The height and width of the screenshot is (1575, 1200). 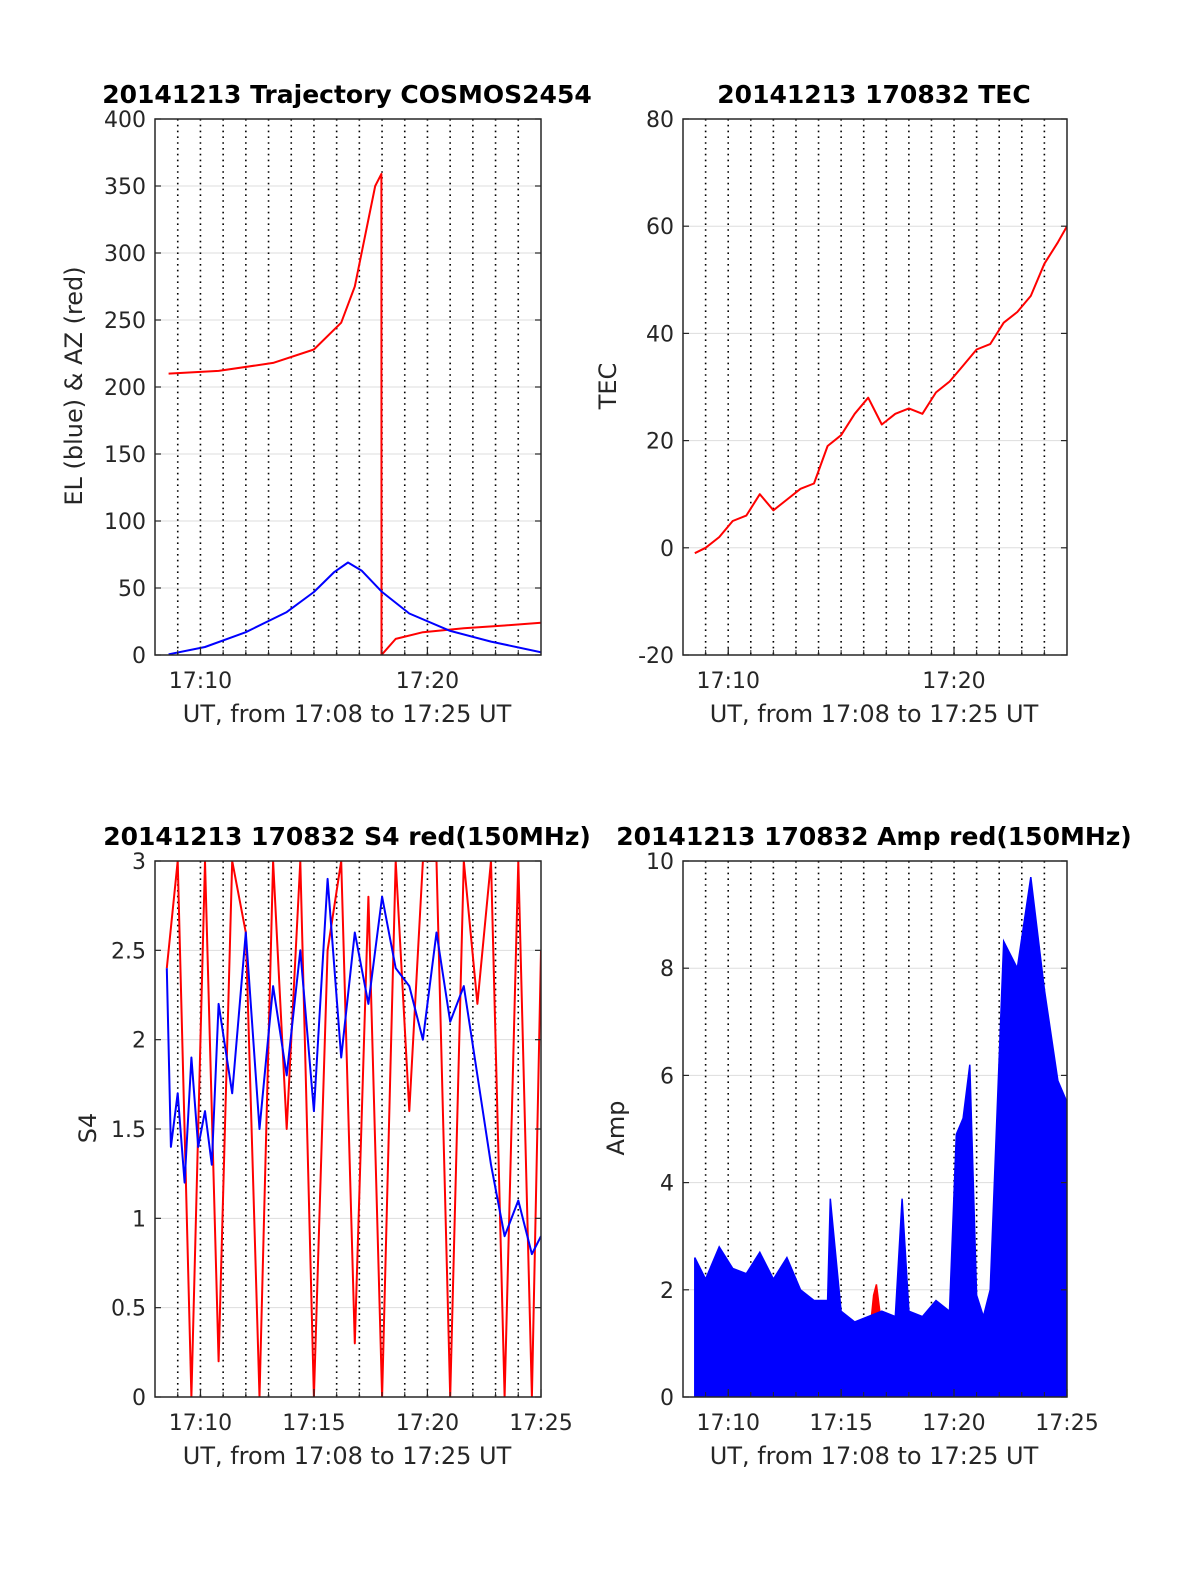 What do you see at coordinates (874, 714) in the screenshot?
I see `tec-xlabel: UT, from 17:08 to 17:25 UT` at bounding box center [874, 714].